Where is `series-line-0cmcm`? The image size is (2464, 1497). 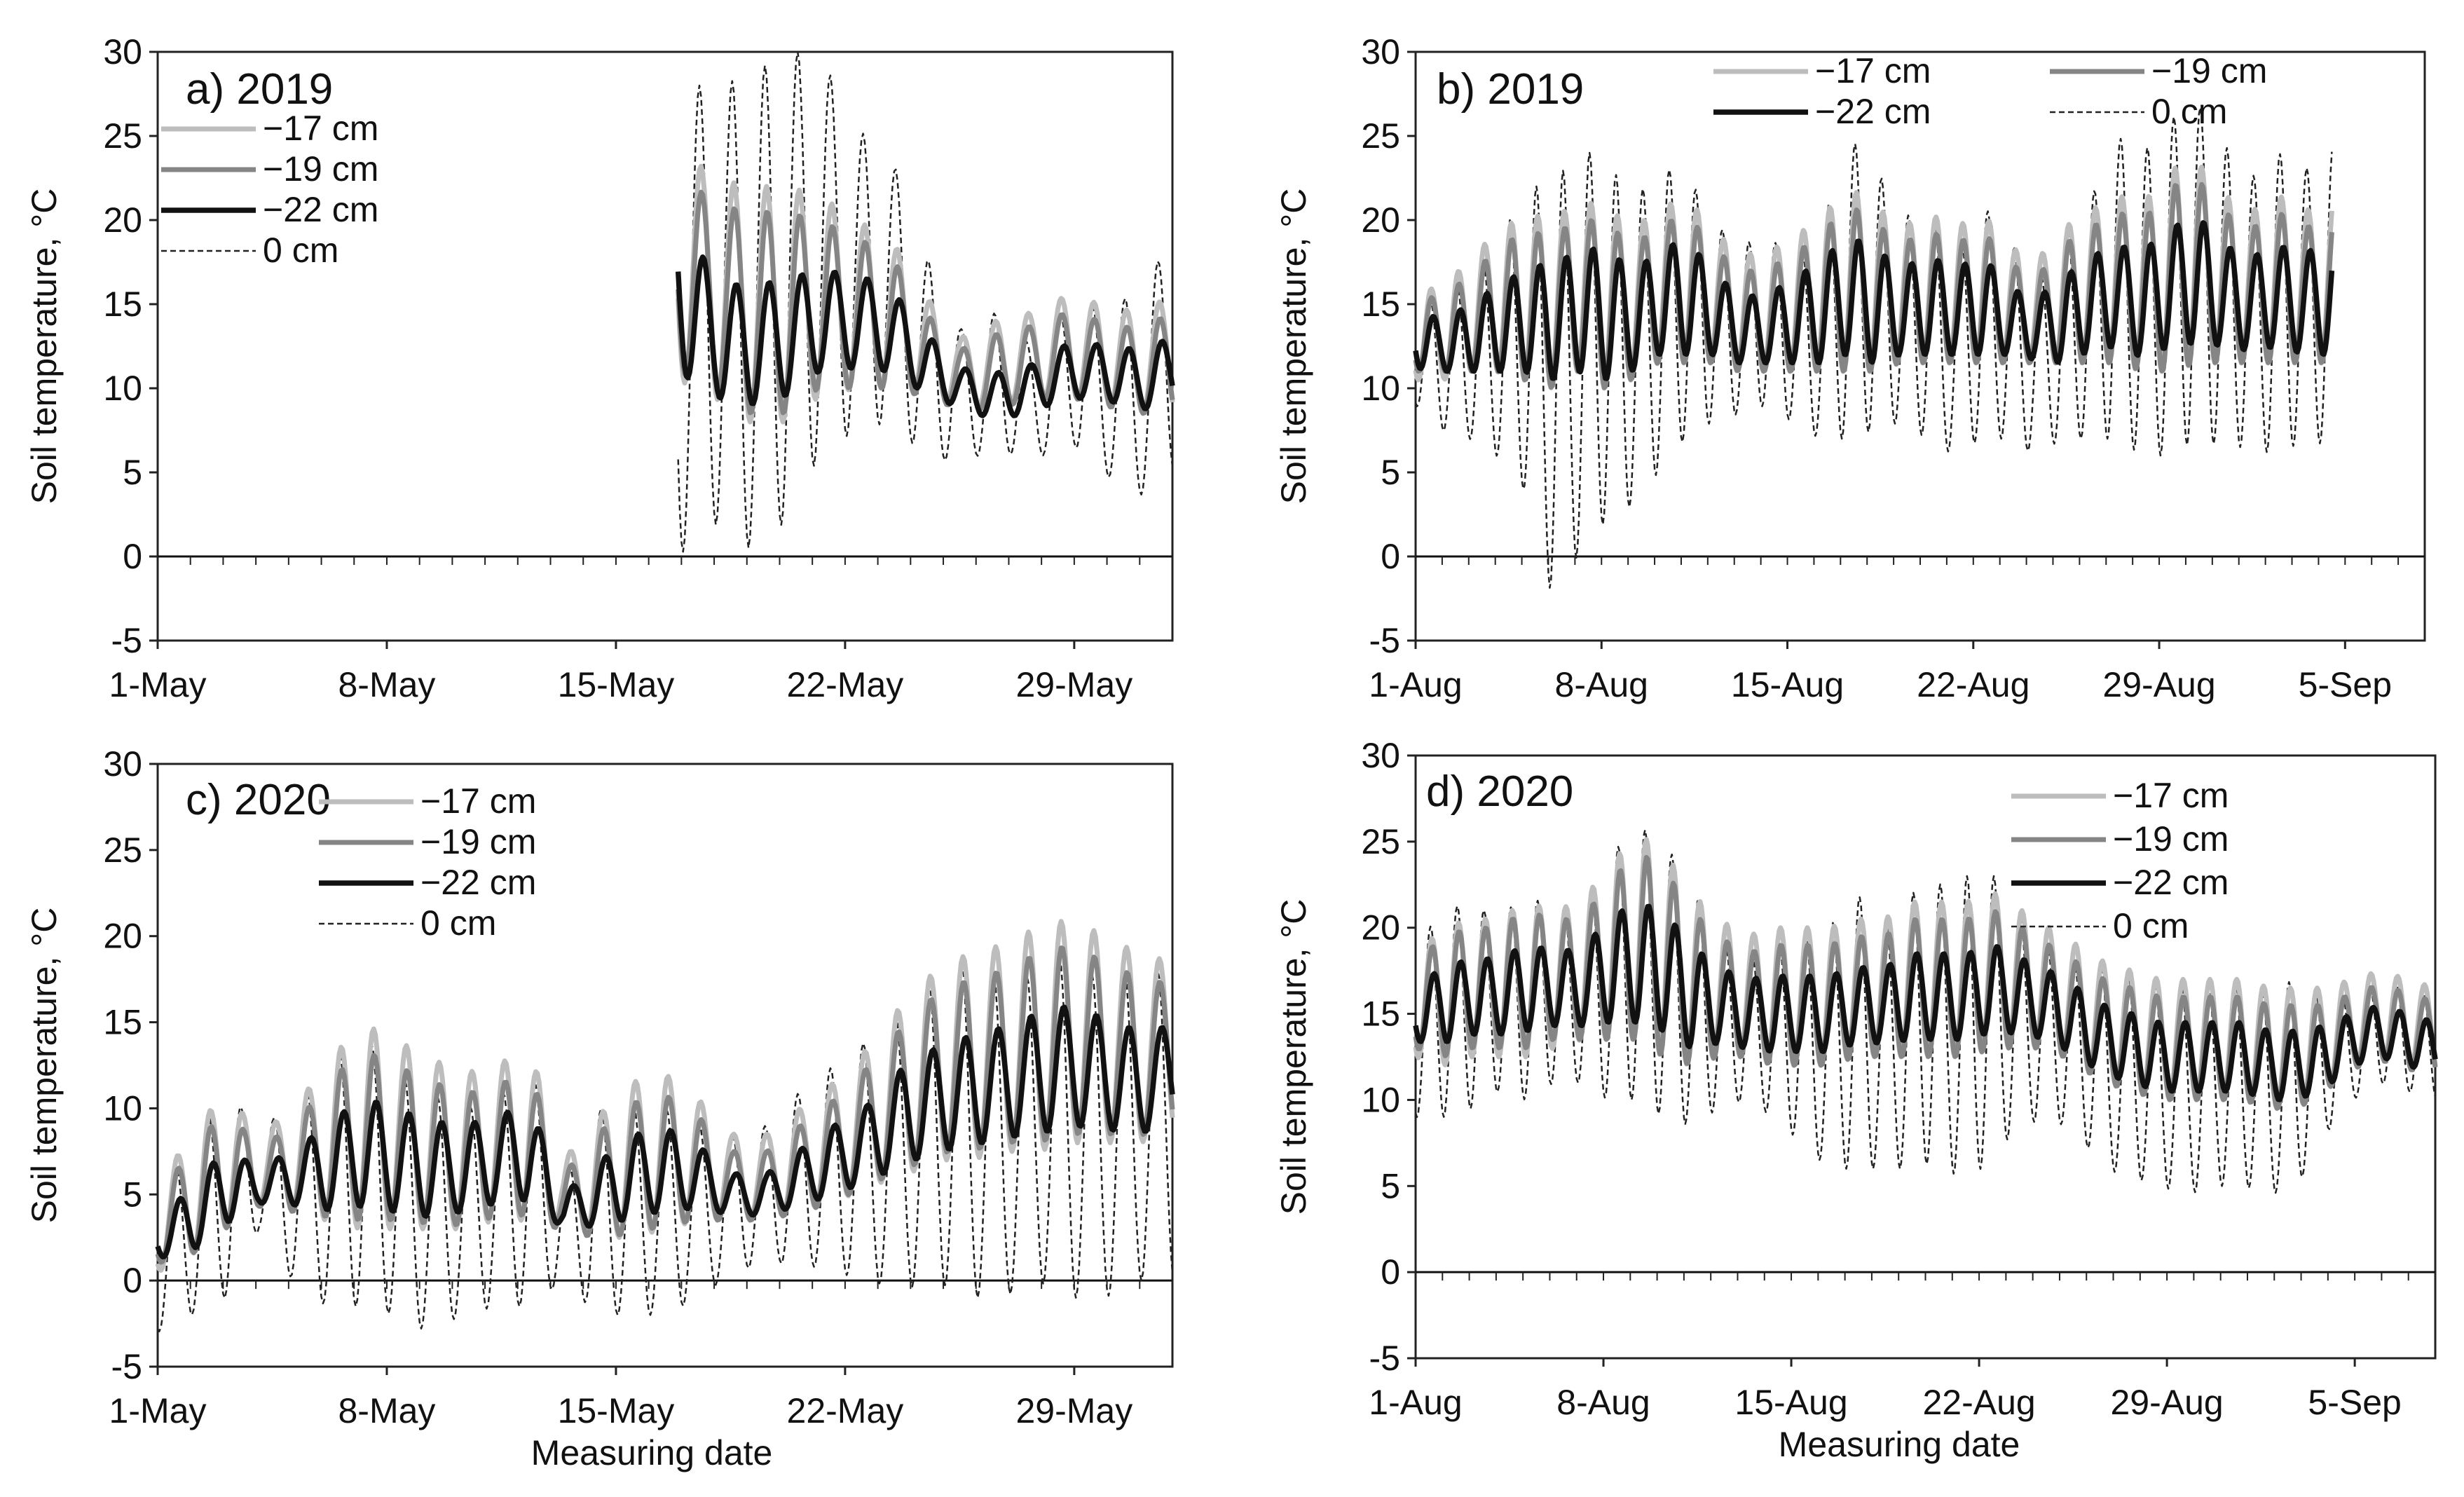
series-line-0cmcm is located at coordinates (925, 301).